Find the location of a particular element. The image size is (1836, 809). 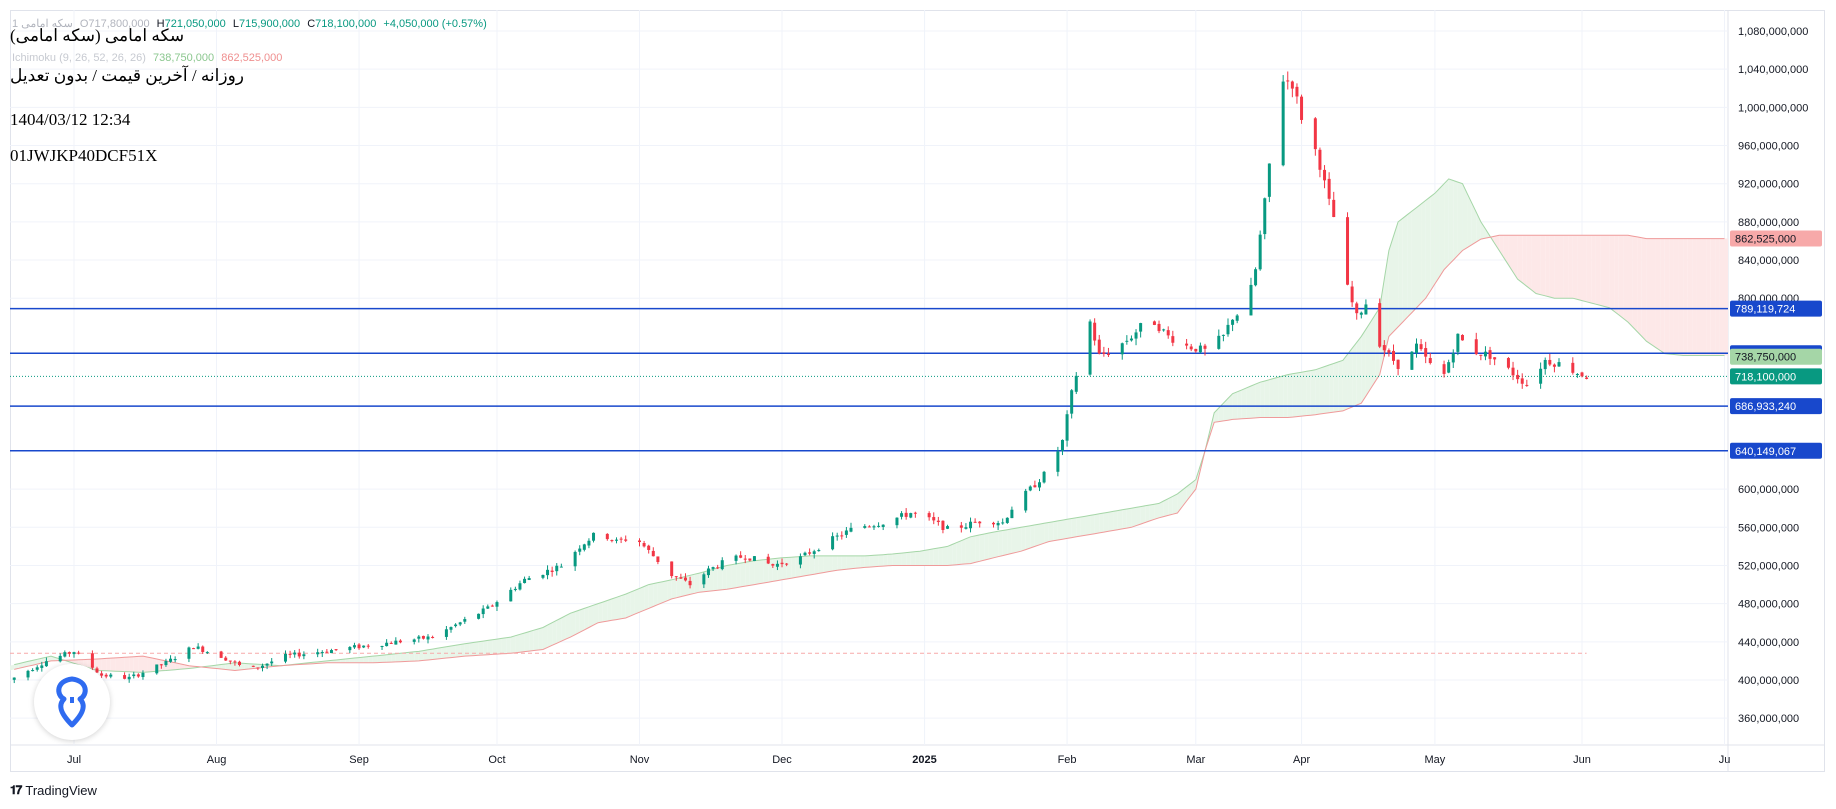

x-tick-label: Sep is located at coordinates (359, 760).